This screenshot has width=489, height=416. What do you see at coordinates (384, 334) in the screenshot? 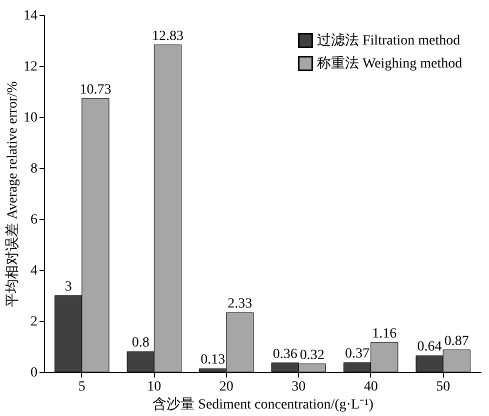
I see `data-label: 1.16` at bounding box center [384, 334].